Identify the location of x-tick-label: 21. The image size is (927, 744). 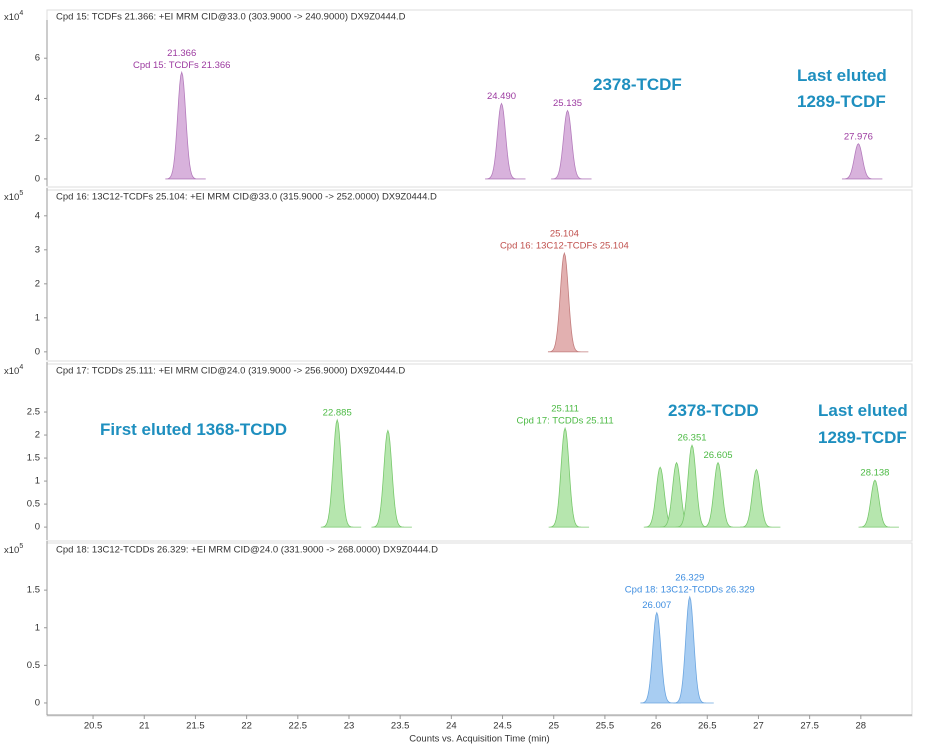
(144, 726).